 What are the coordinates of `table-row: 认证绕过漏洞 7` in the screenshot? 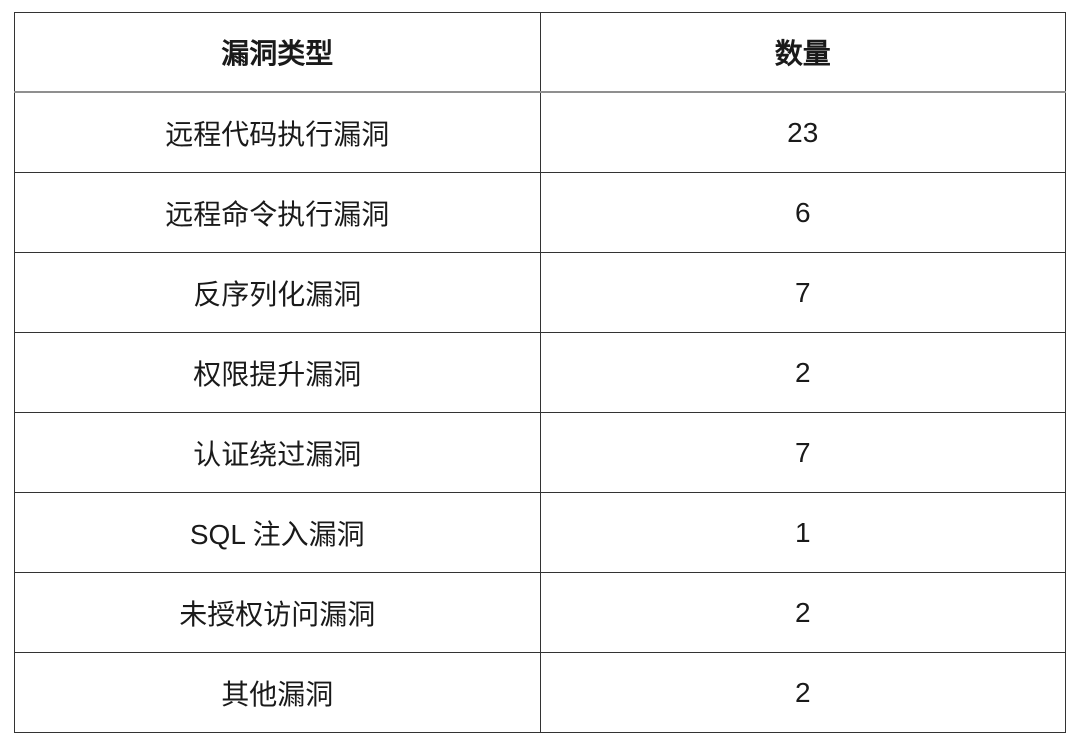 It's located at (540, 452).